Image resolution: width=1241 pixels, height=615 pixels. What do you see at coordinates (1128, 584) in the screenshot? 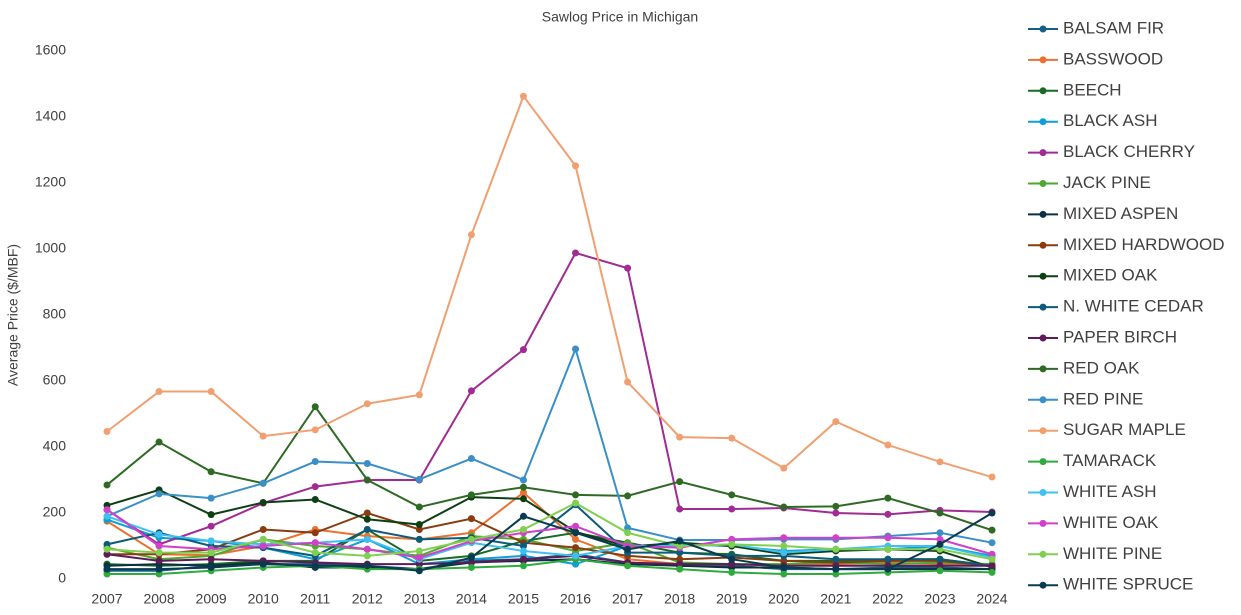
I see `legend-label: WHITE SPRUCE` at bounding box center [1128, 584].